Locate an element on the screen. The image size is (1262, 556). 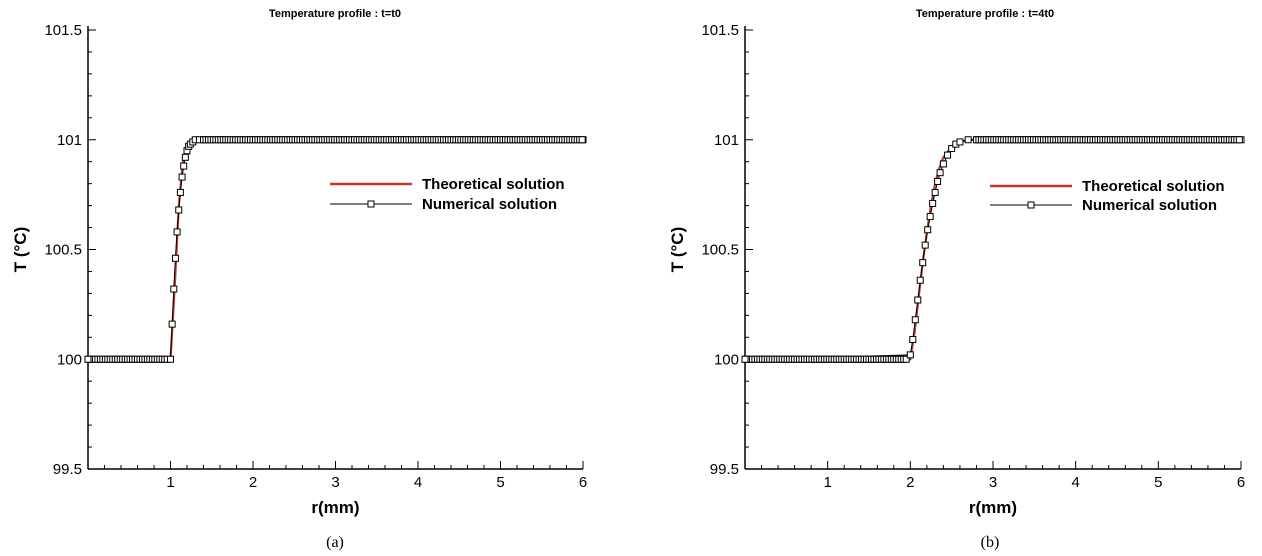
figure-caption: (b) is located at coordinates (990, 542).